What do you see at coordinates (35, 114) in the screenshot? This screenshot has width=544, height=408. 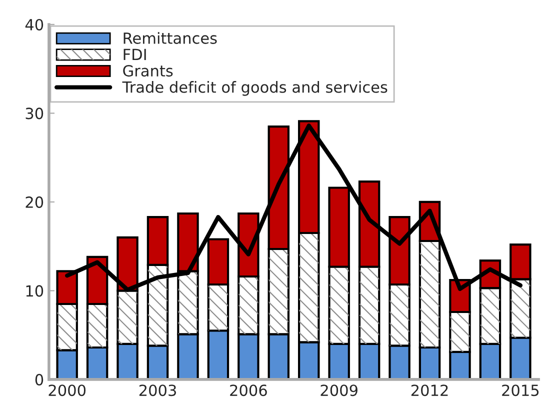 I see `y-tick-label: 30` at bounding box center [35, 114].